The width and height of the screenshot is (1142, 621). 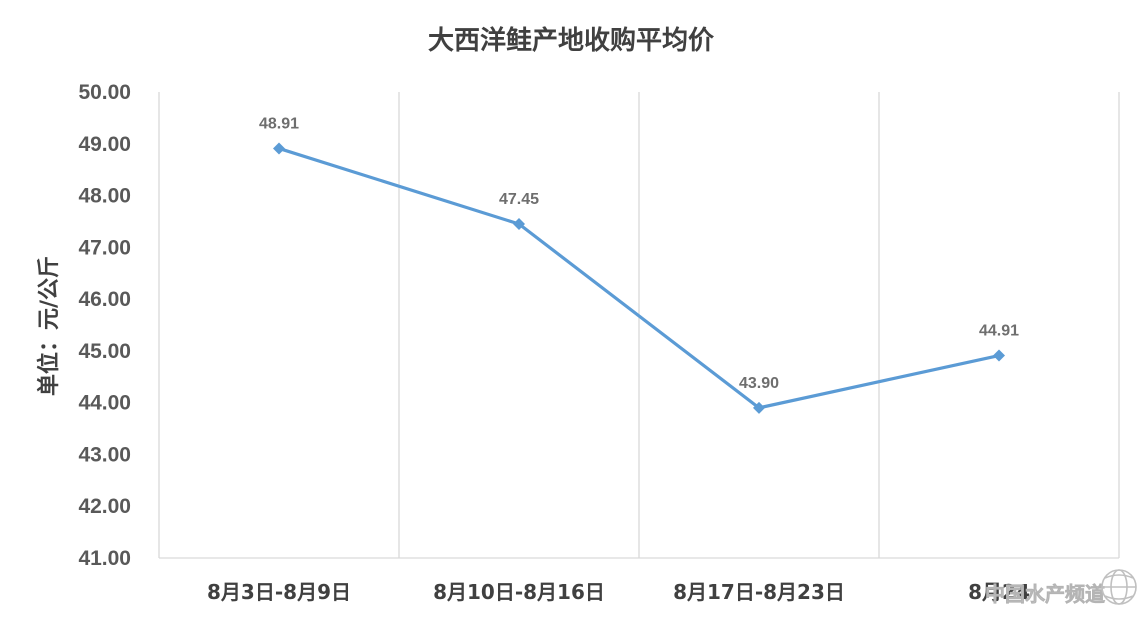 I want to click on y-tick-label: 43.00, so click(x=104, y=454).